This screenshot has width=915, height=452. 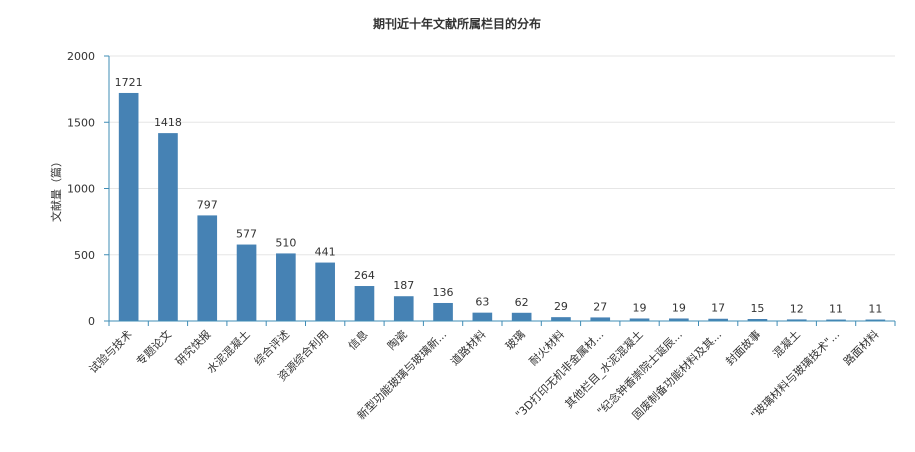 What do you see at coordinates (153, 347) in the screenshot?
I see `x-tick-label: 专题论文` at bounding box center [153, 347].